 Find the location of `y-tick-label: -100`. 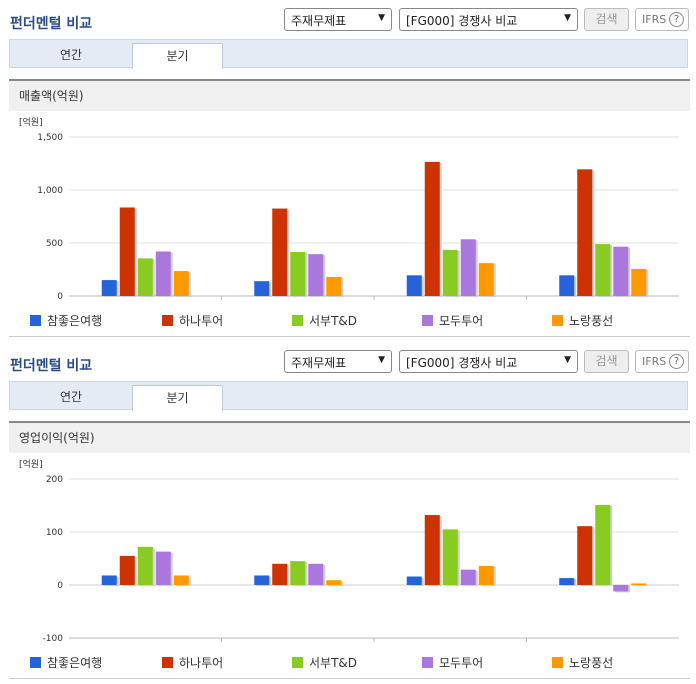

y-tick-label: -100 is located at coordinates (53, 638).